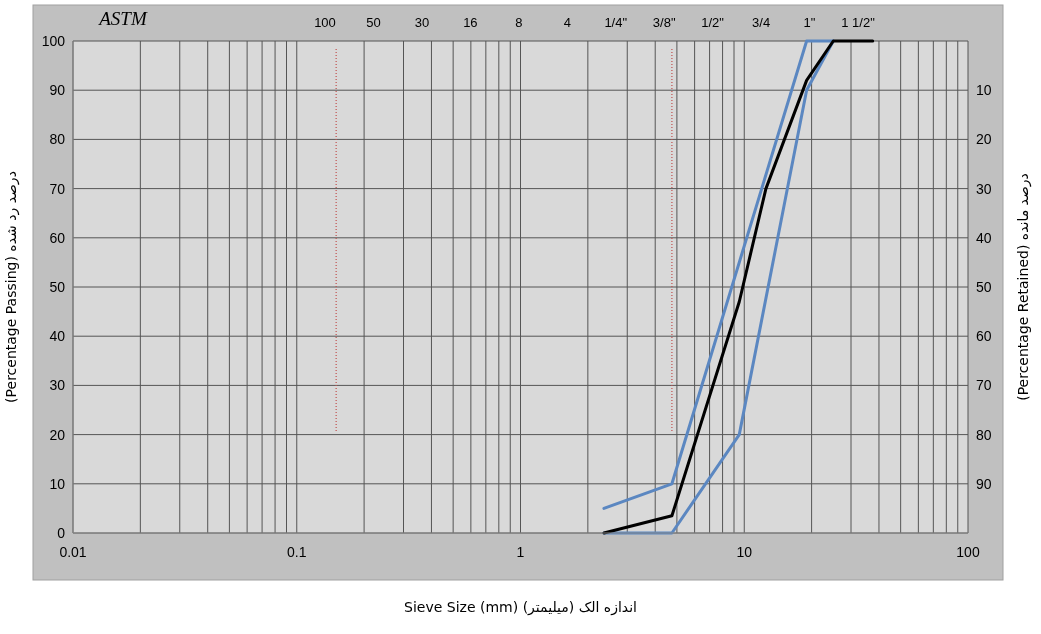 This screenshot has height=634, width=1041. Describe the element at coordinates (61, 533) in the screenshot. I see `y-tick-label: 0` at that location.